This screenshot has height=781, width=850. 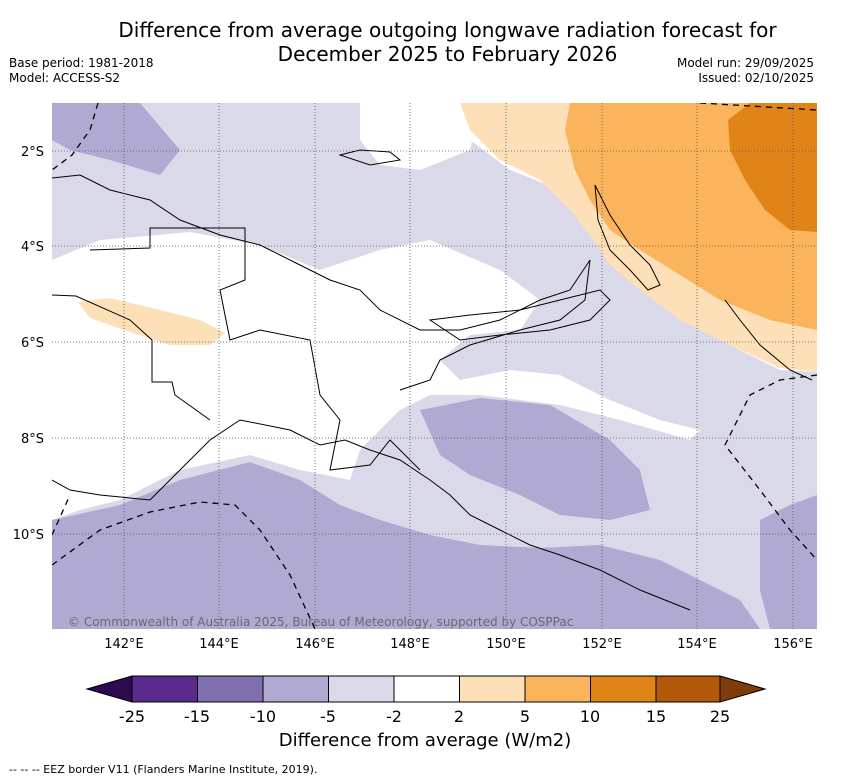 What do you see at coordinates (230, 689) in the screenshot?
I see `colorbar-bin-neg15-neg10` at bounding box center [230, 689].